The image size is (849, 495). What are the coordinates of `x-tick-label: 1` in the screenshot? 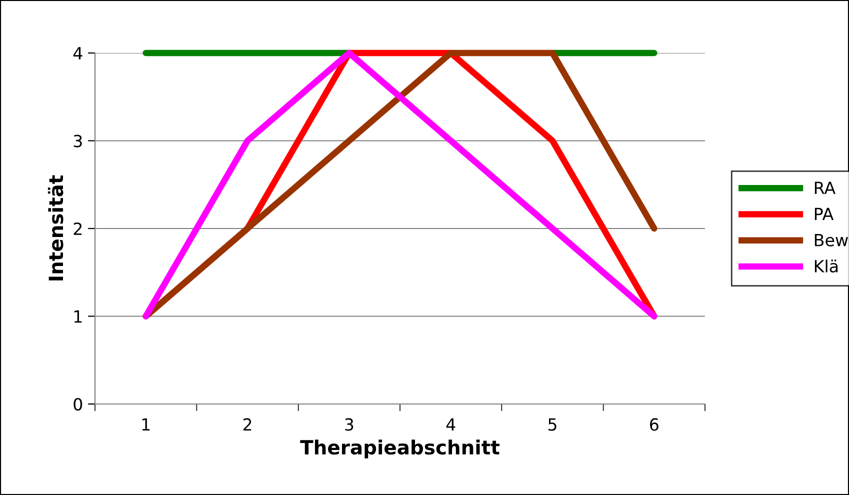 It's located at (146, 424).